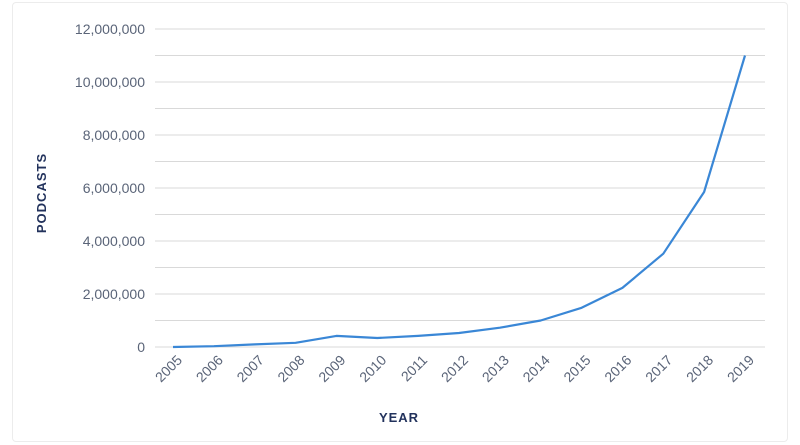  What do you see at coordinates (699, 368) in the screenshot?
I see `x-tick-label: 2018` at bounding box center [699, 368].